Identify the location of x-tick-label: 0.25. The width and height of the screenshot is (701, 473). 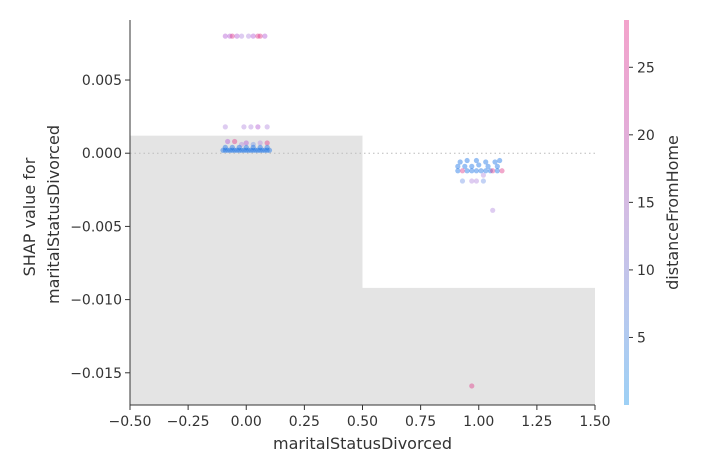
(304, 422).